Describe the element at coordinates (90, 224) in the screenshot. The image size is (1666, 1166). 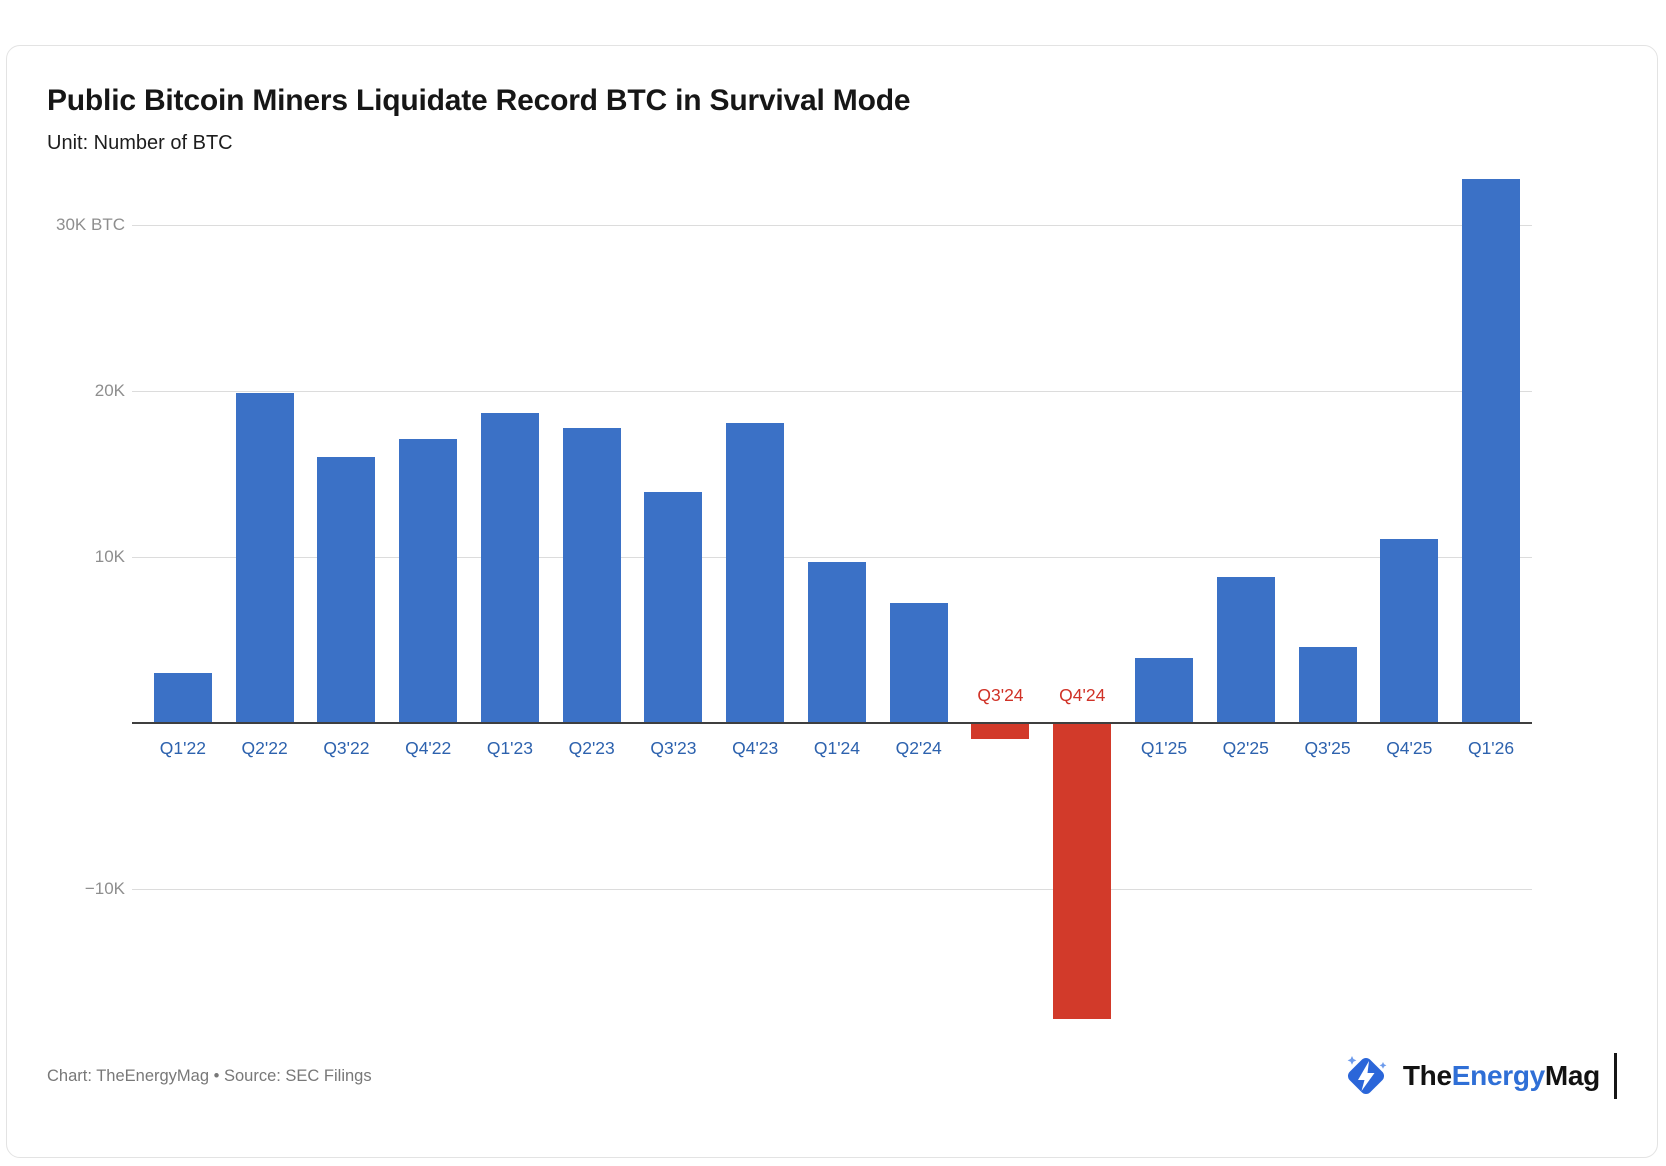
I see `ytick-30k-btc: 30K BTC` at that location.